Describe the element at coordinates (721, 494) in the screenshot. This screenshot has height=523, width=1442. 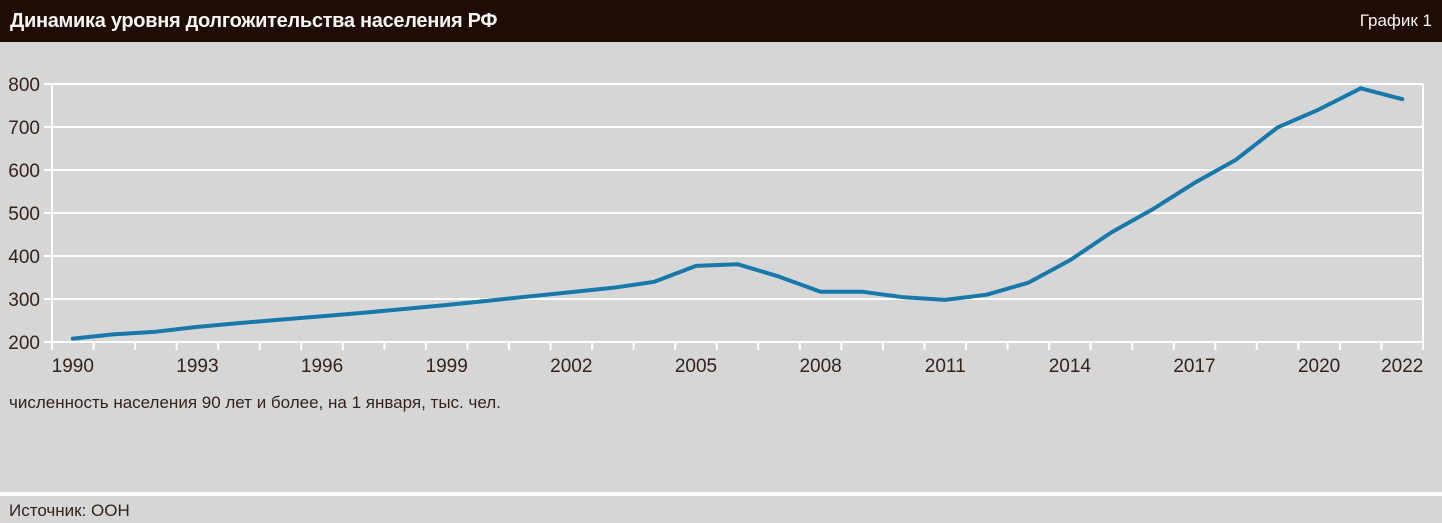
I see `footer-divider` at that location.